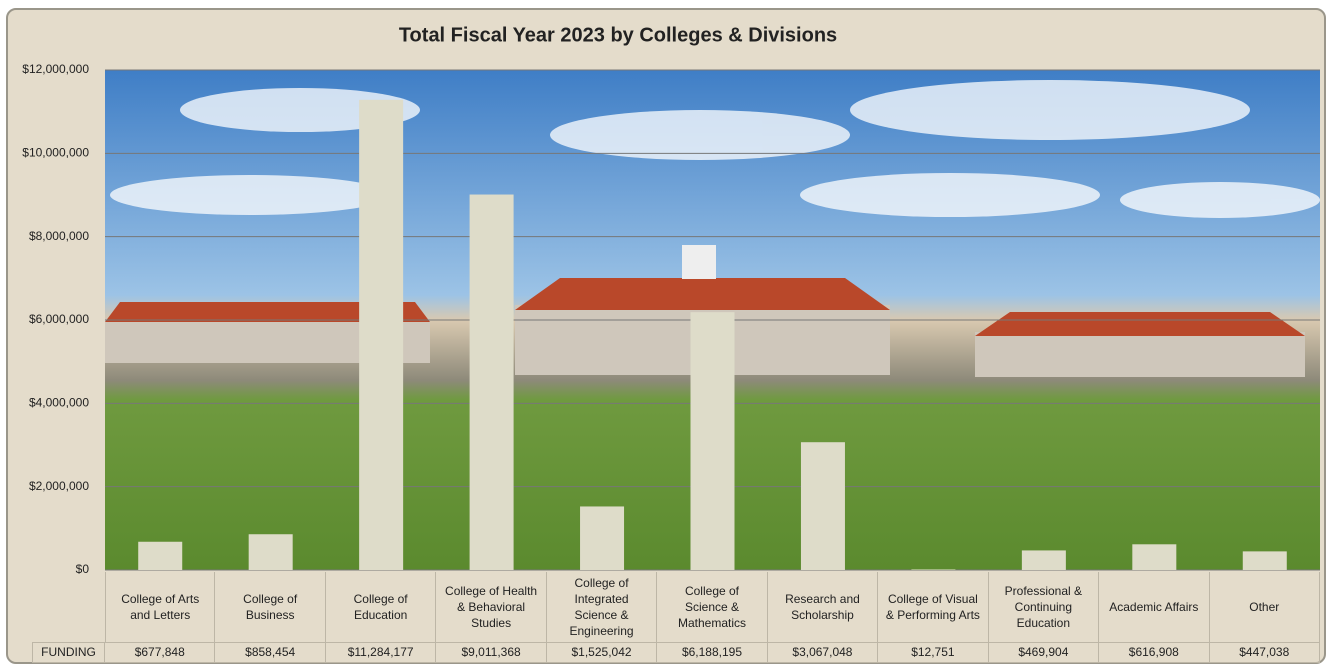  Describe the element at coordinates (160, 607) in the screenshot. I see `category-label: College of Arts and Letters` at that location.